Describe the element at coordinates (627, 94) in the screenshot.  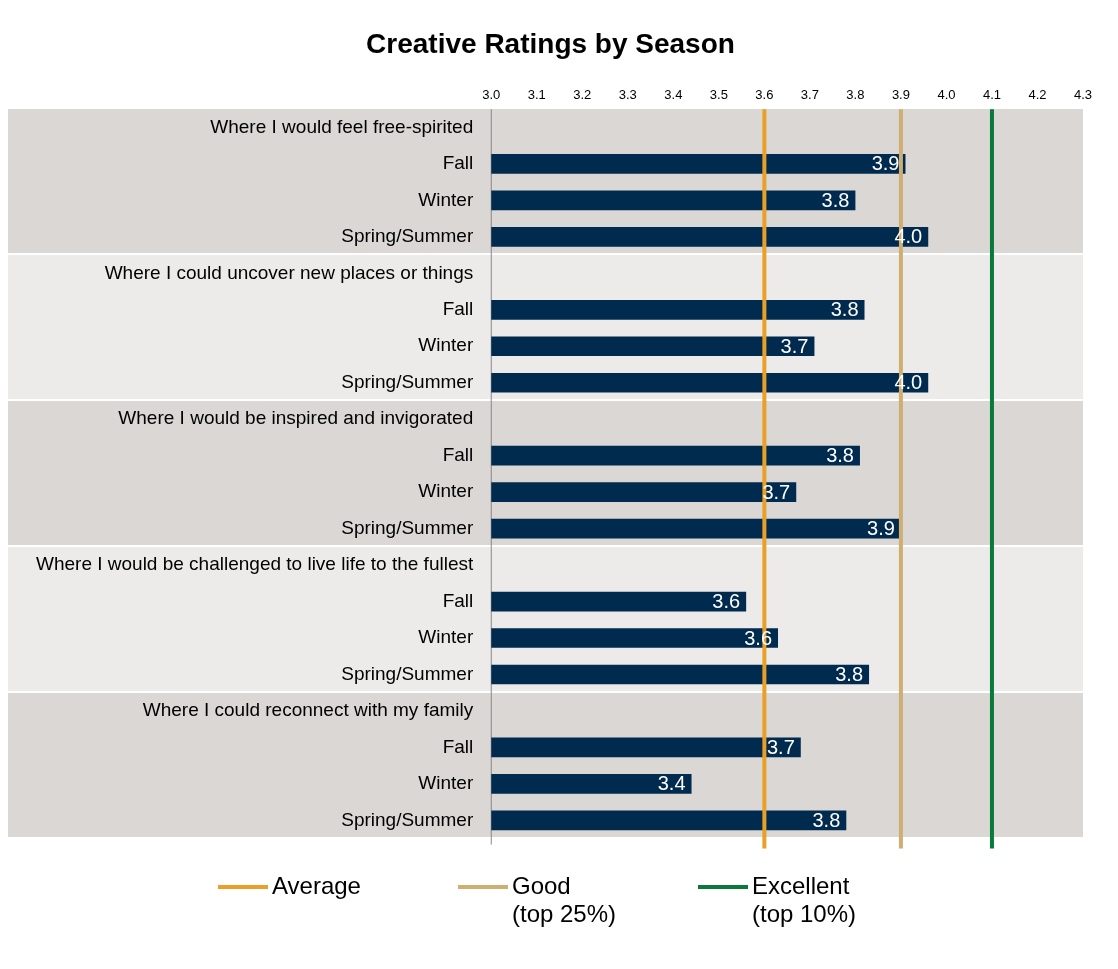
I see `x-tick-label: 3.3` at that location.